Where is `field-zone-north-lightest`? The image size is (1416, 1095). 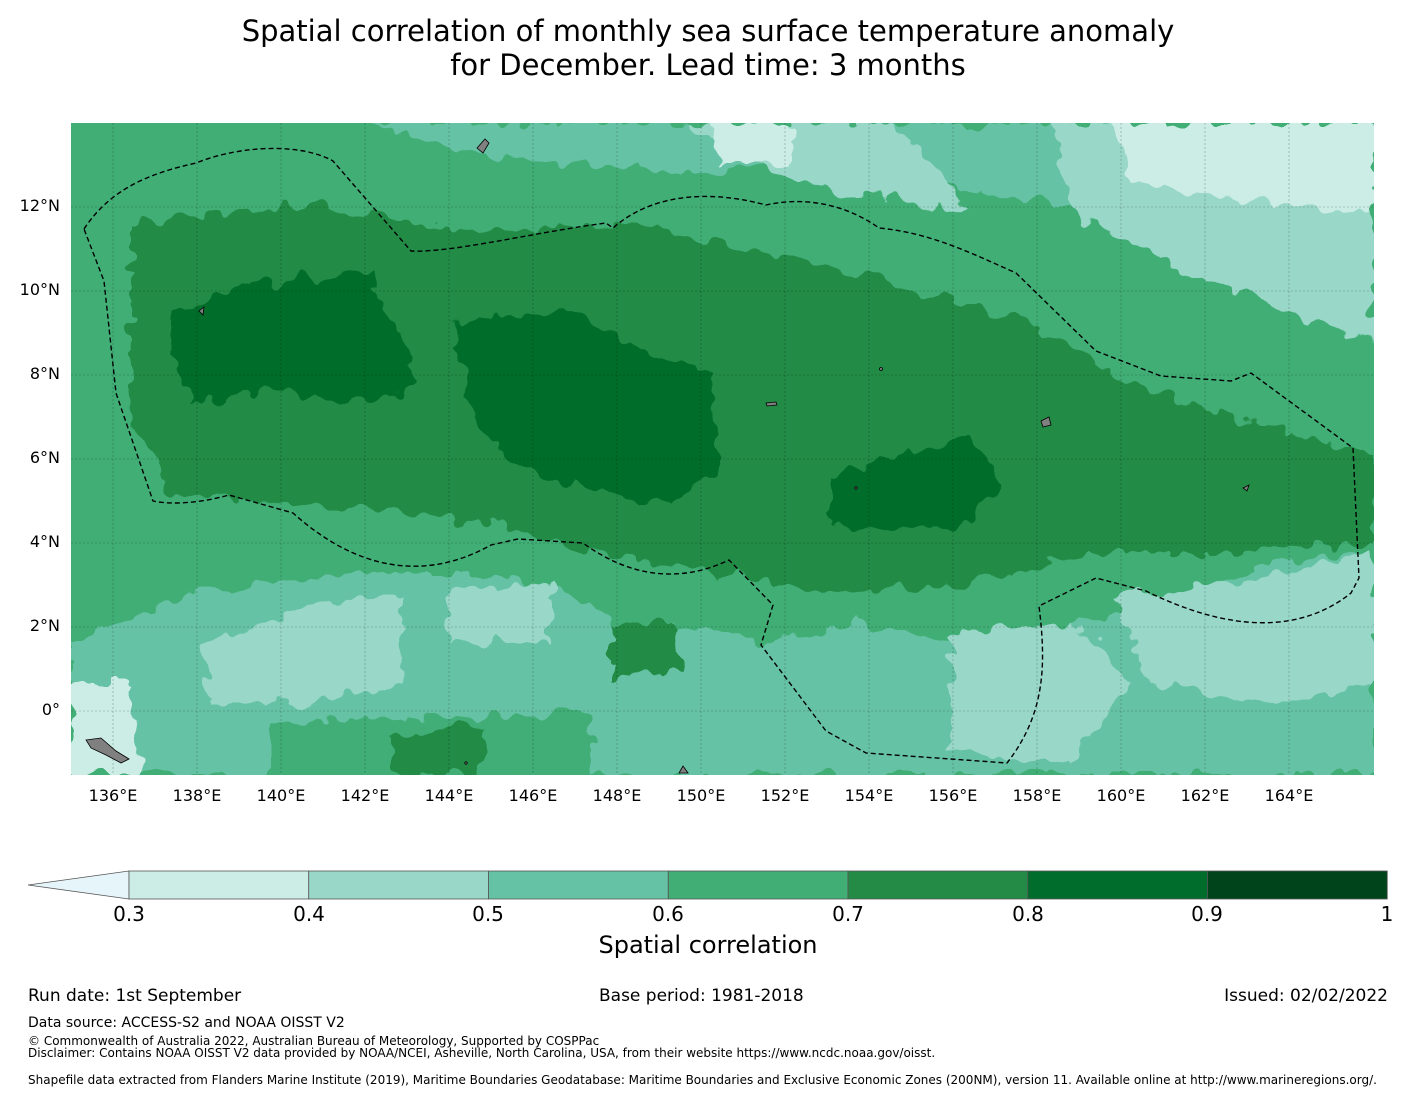
field-zone-north-lightest is located at coordinates (751, 143).